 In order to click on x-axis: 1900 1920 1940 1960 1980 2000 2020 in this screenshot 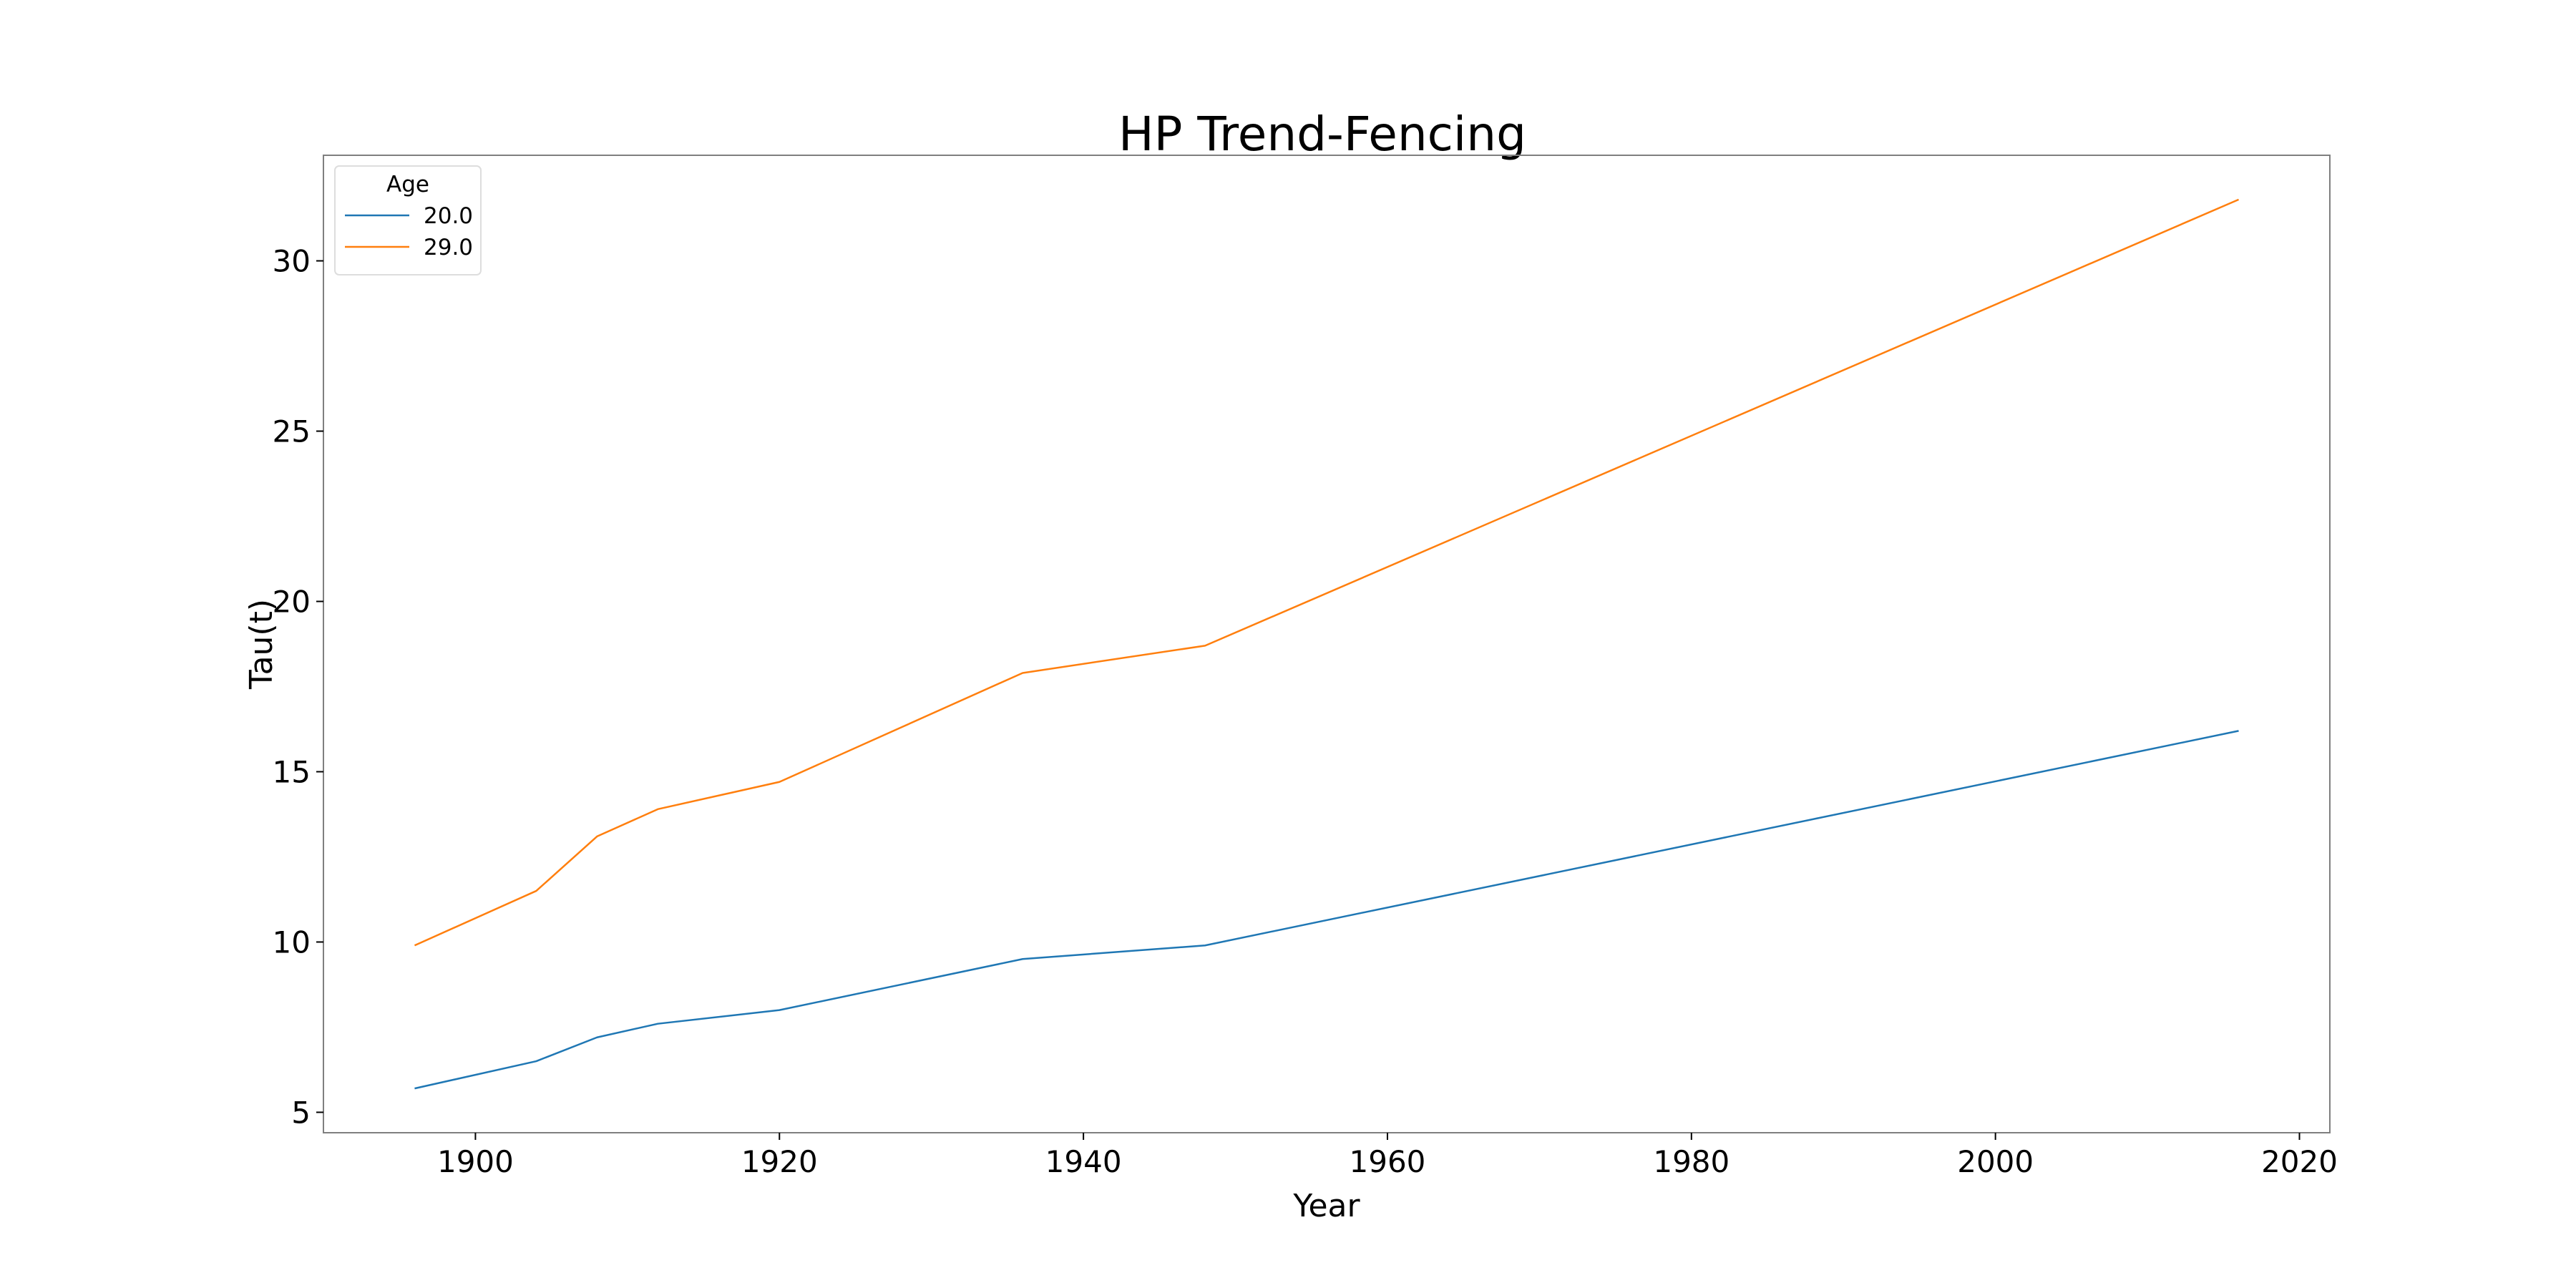, I will do `click(1387, 1156)`.